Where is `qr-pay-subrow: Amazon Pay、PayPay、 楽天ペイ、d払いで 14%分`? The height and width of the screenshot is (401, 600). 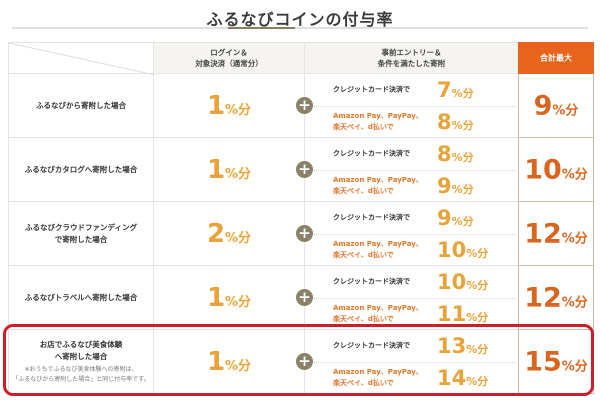
qr-pay-subrow: Amazon Pay、PayPay、 楽天ペイ、d払いで 14%分 is located at coordinates (412, 378).